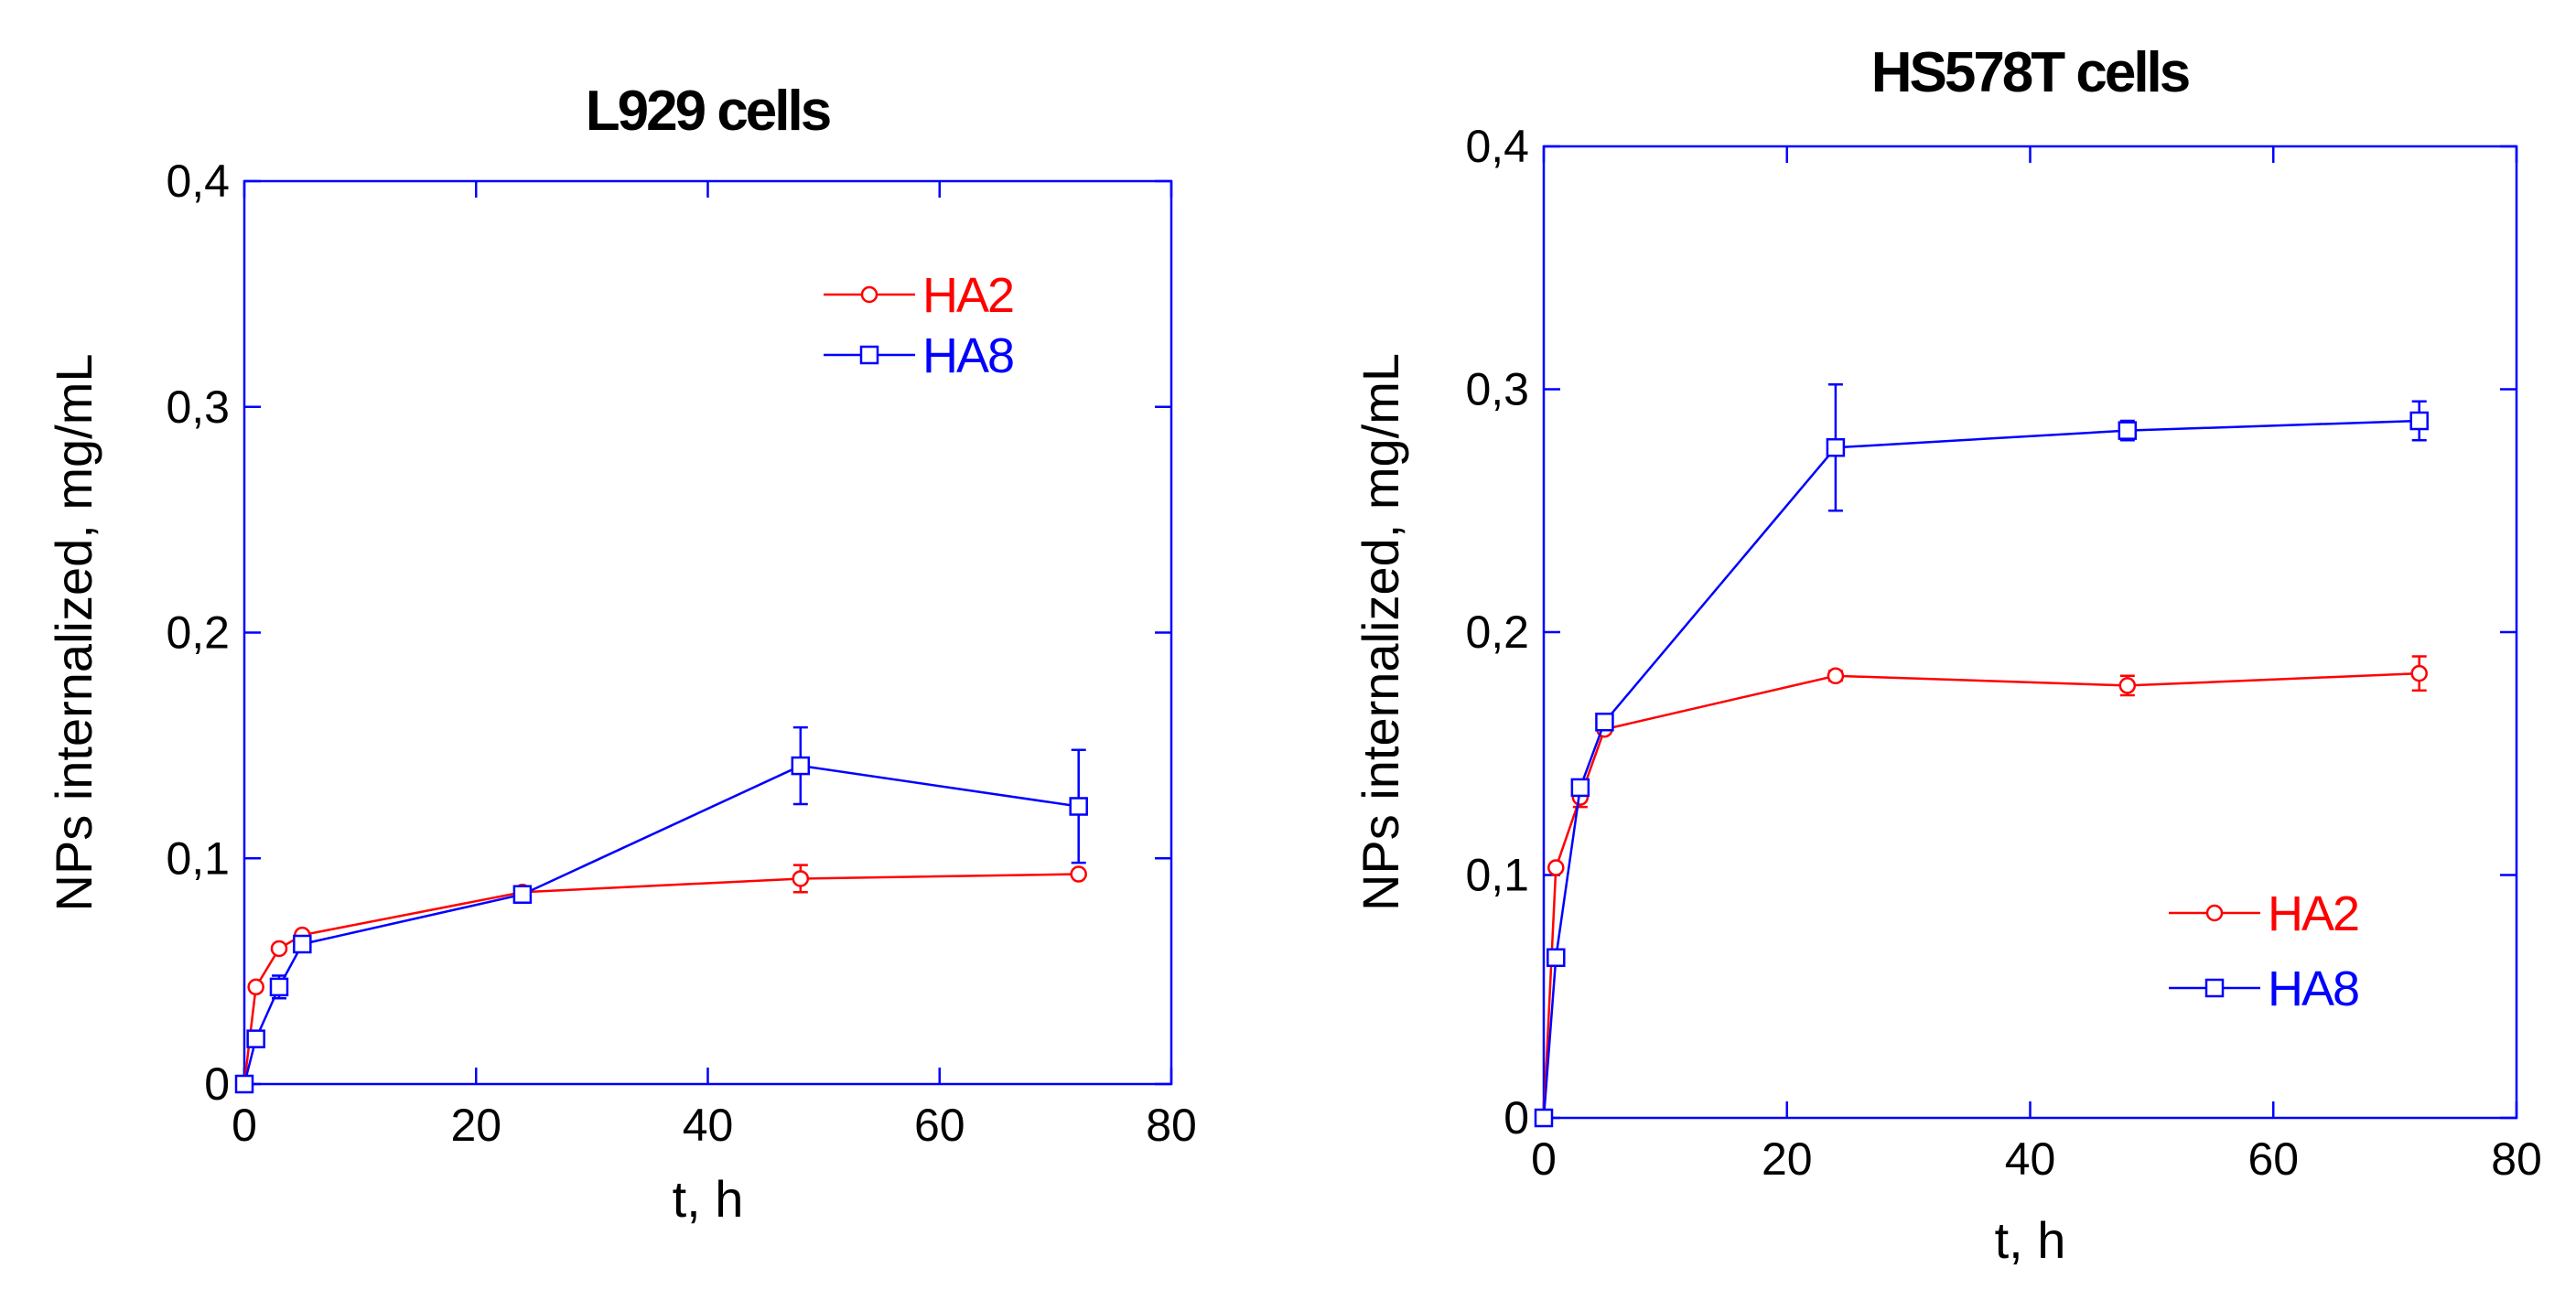 This screenshot has height=1310, width=2576. I want to click on series-ha8, so click(661, 909).